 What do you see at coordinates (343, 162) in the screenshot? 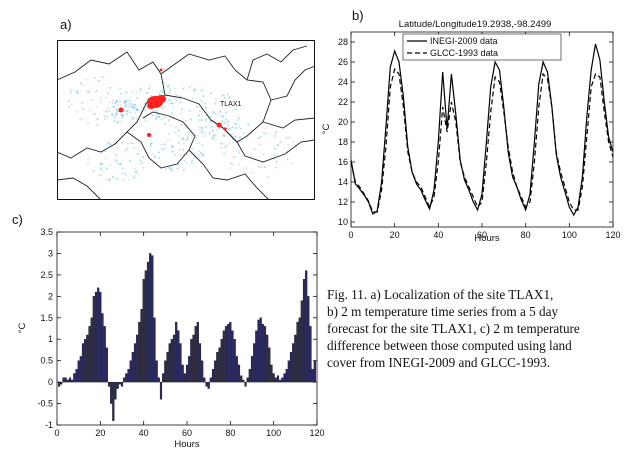
I see `chart-b-ytick-label: 16` at bounding box center [343, 162].